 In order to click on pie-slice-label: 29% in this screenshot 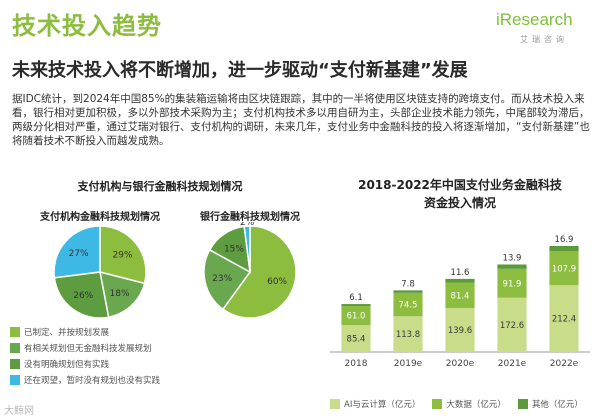, I will do `click(123, 256)`.